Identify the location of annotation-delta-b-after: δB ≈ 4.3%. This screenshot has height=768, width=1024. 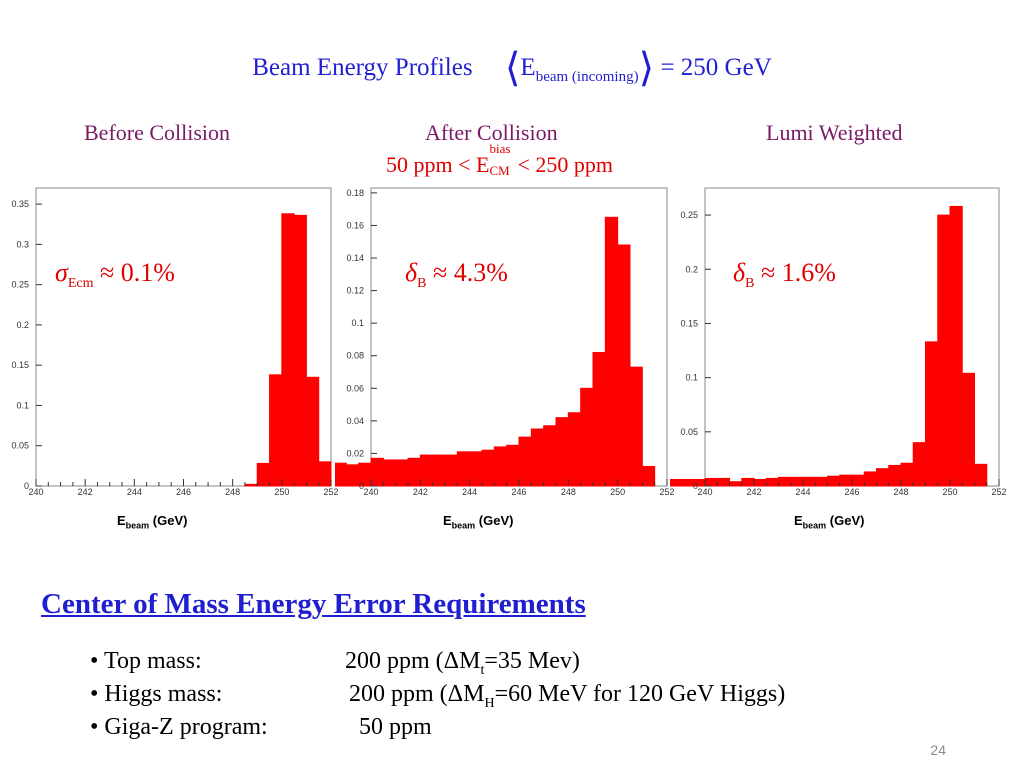
(456, 275).